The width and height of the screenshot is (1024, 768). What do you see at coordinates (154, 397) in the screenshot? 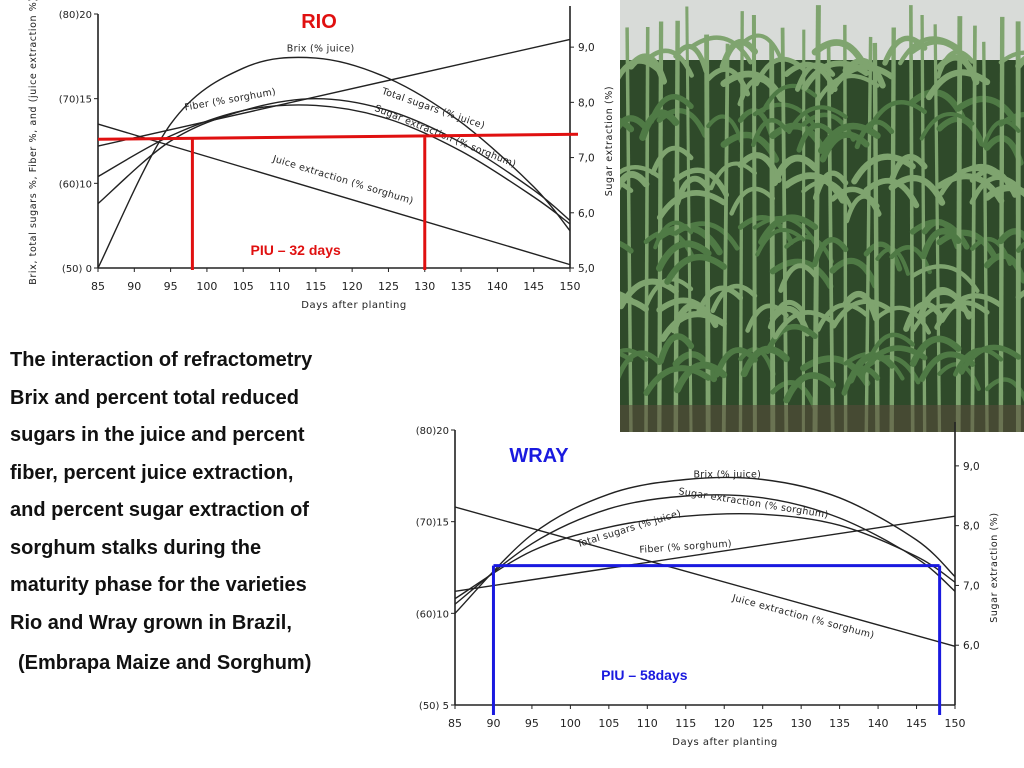
I see `description-line: Brix and percent total reduced` at bounding box center [154, 397].